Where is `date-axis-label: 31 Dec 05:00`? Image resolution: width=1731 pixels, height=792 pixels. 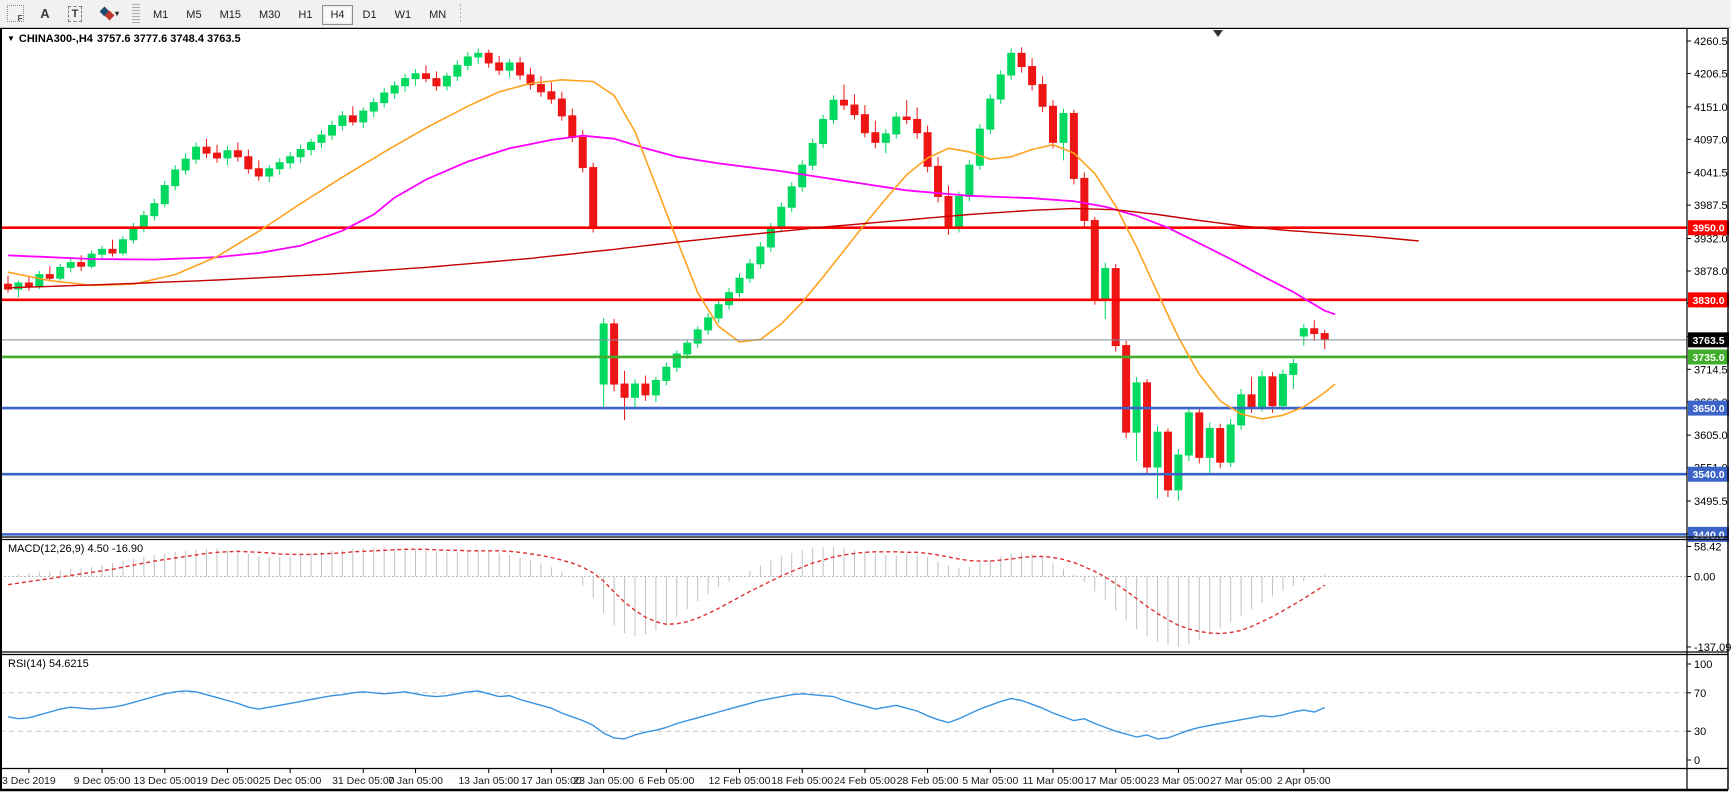
date-axis-label: 31 Dec 05:00 is located at coordinates (363, 781).